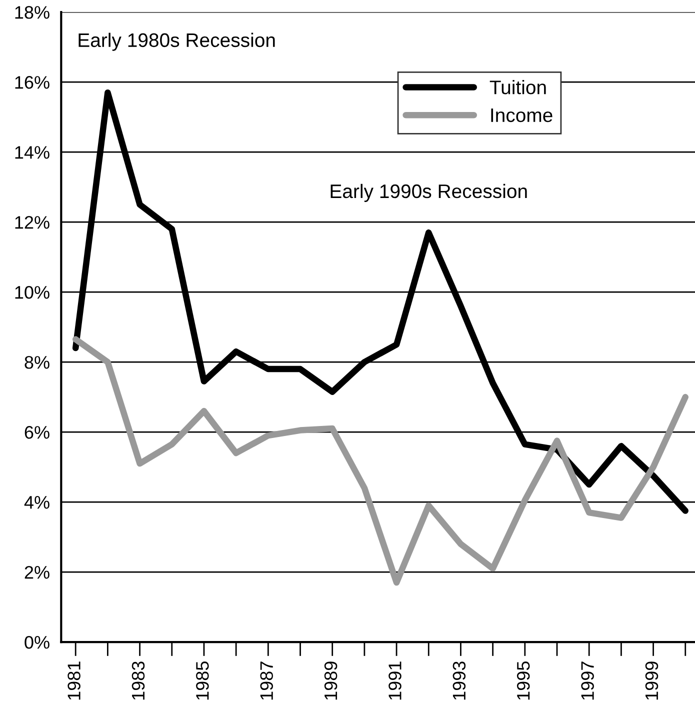 This screenshot has height=711, width=695. Describe the element at coordinates (395, 681) in the screenshot. I see `x-tick-label: 1991` at that location.